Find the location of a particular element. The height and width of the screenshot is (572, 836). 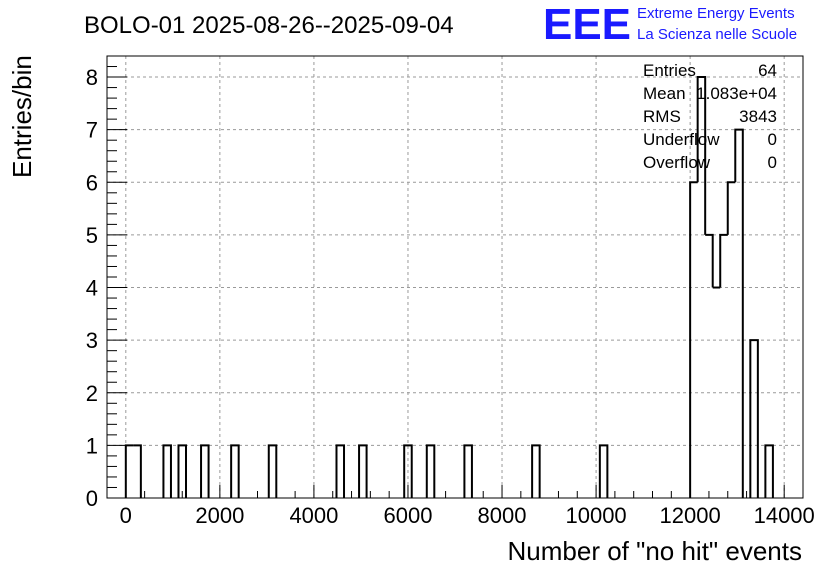

y-tick-label: 5 is located at coordinates (92, 235).